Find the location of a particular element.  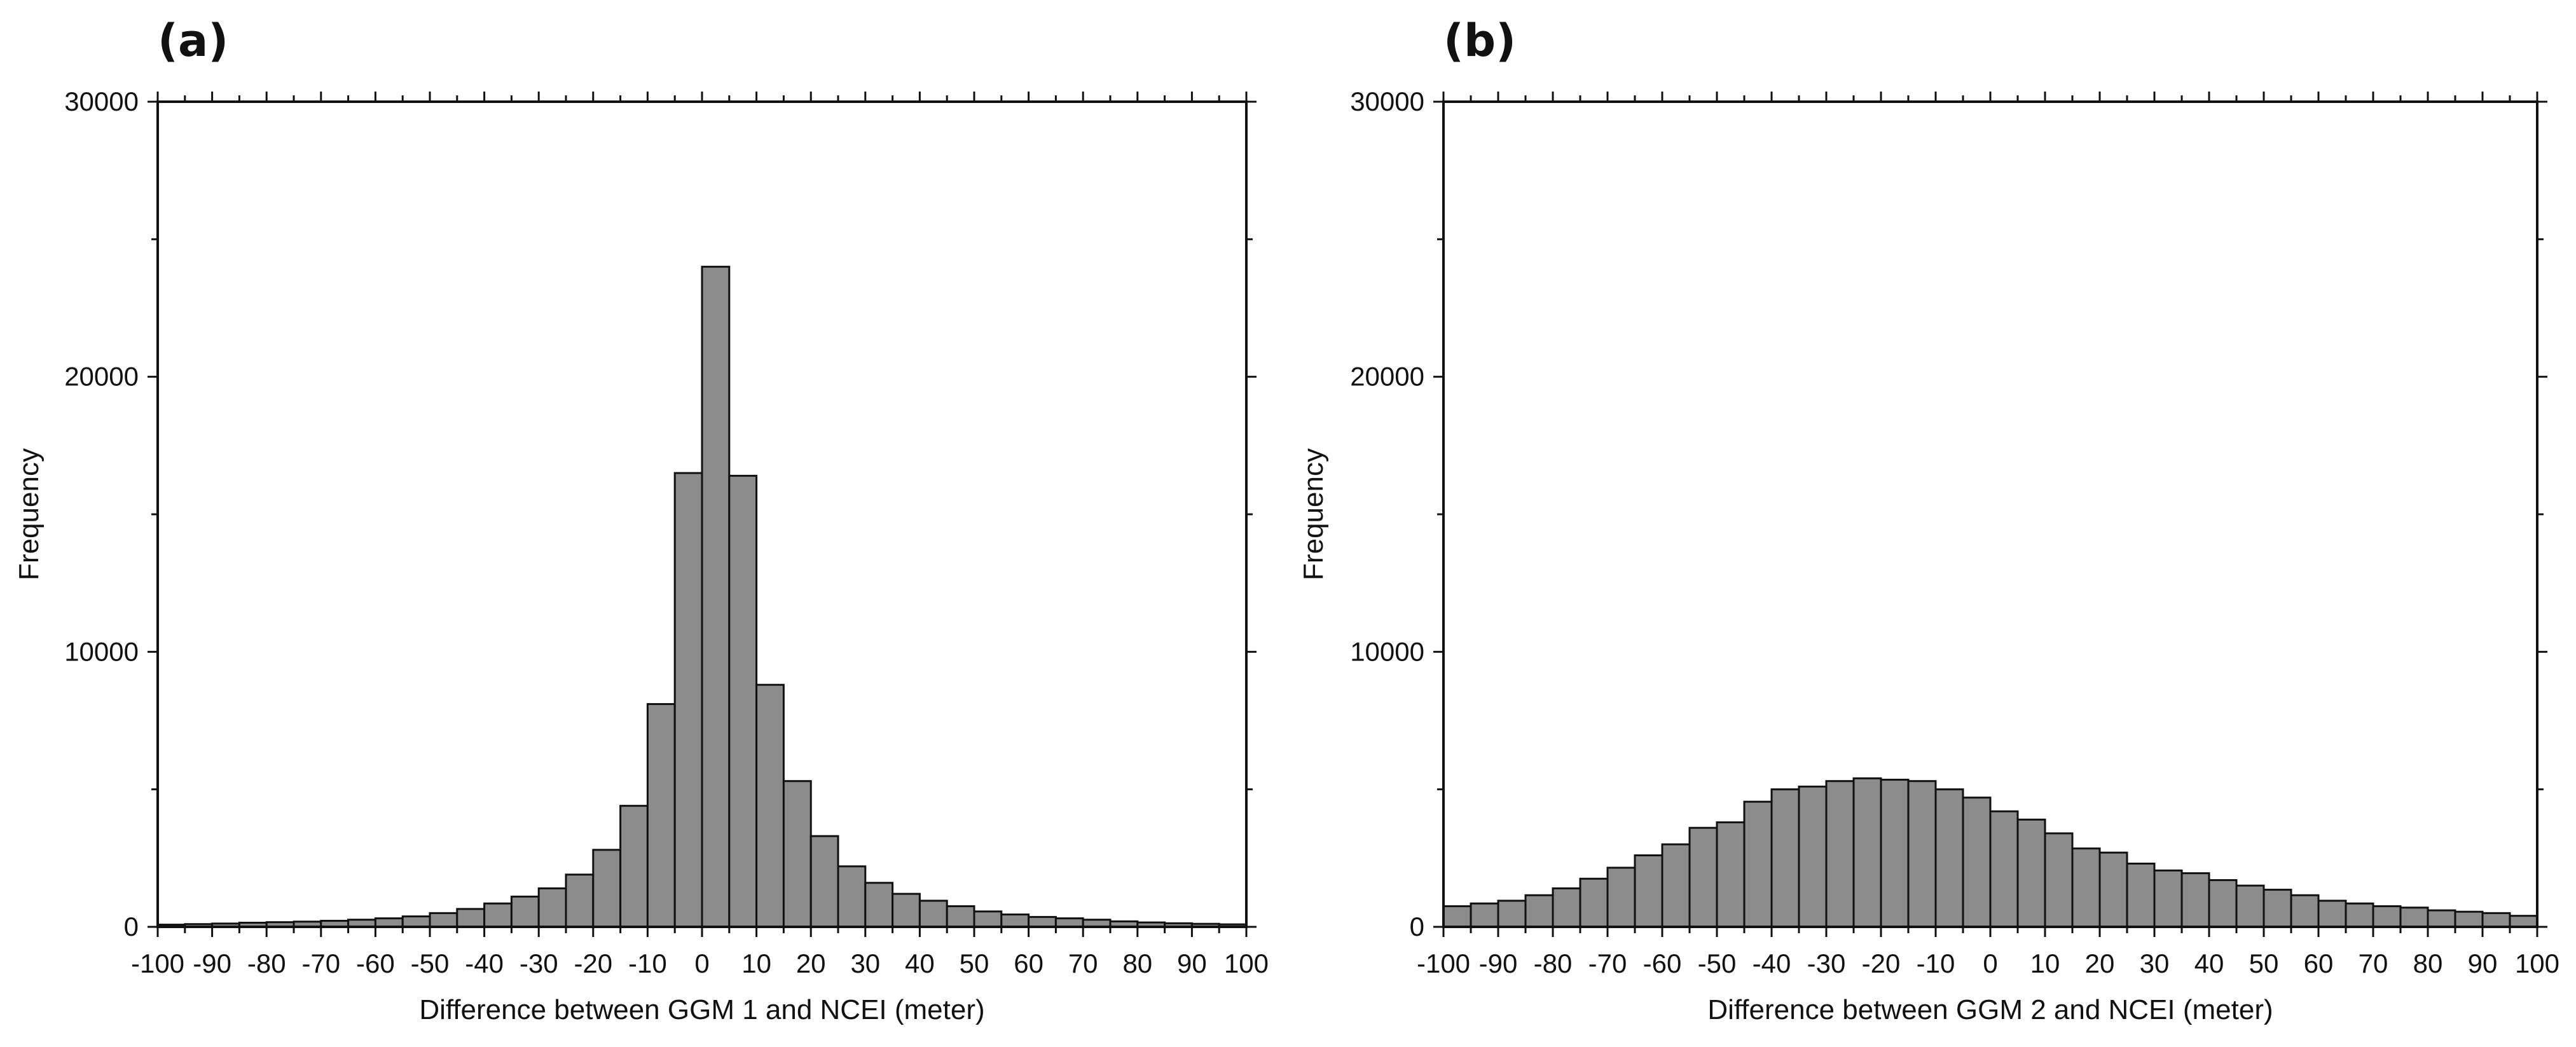

x-tick-label: -40 is located at coordinates (1772, 963).